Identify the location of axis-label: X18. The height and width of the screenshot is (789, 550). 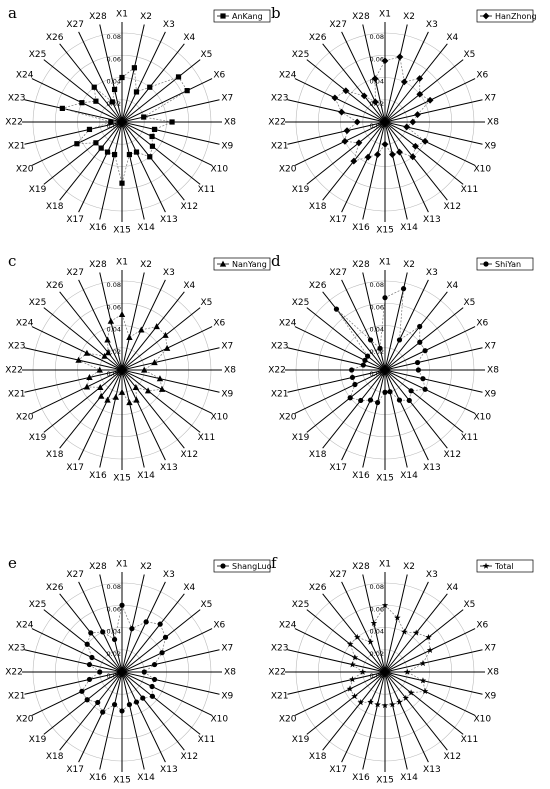
(318, 455).